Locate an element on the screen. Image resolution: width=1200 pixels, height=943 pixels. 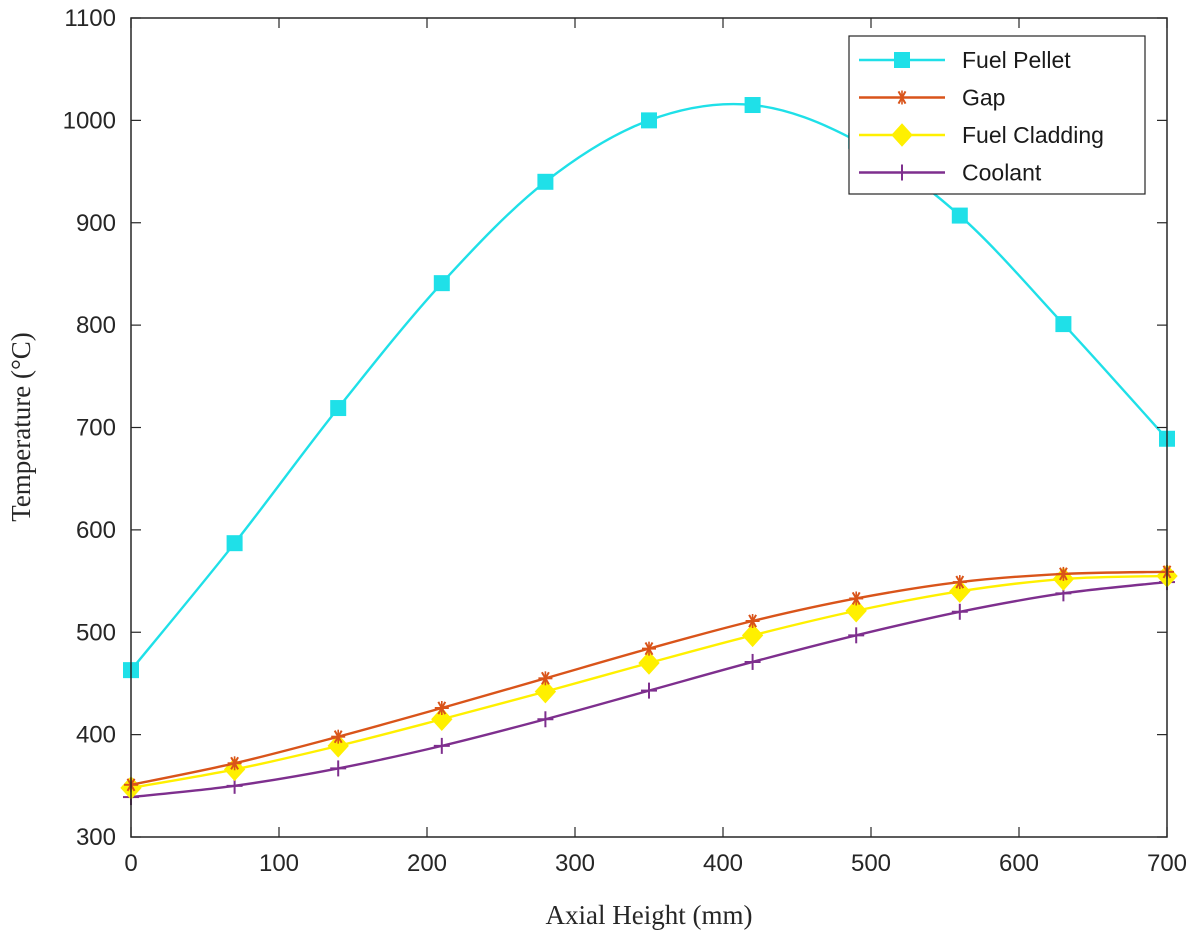
legend-label-fuel-pellet: Fuel Pellet is located at coordinates (1016, 60).